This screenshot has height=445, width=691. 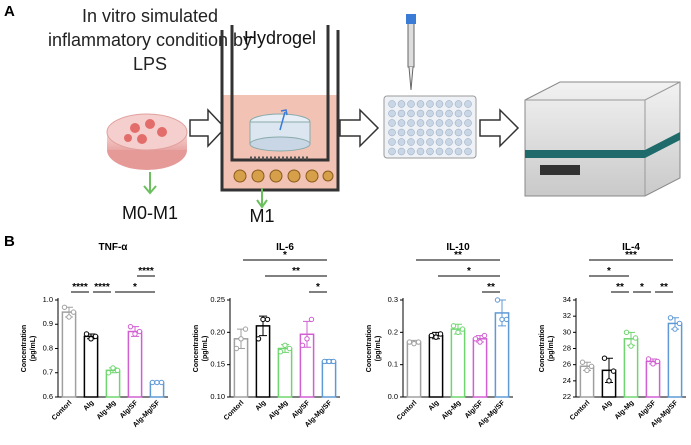 What do you see at coordinates (567, 299) in the screenshot?
I see `y-tick-label: 34` at bounding box center [567, 299].